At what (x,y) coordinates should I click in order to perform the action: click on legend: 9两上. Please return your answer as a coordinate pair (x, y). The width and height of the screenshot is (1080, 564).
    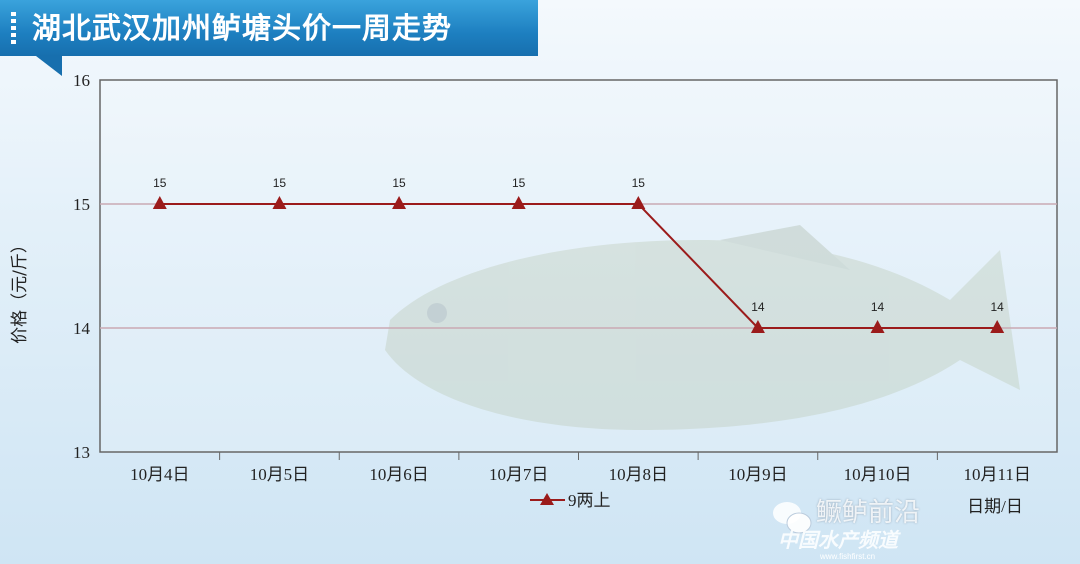
    Looking at the image, I should click on (570, 500).